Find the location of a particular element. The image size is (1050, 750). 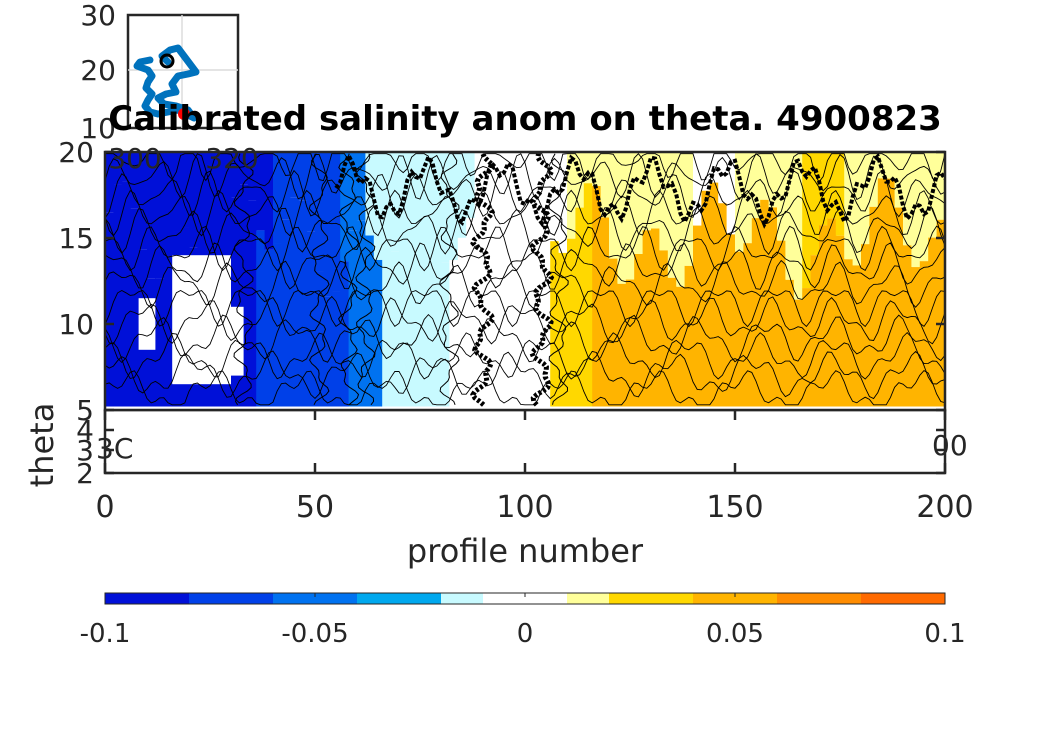

x-tick-label: 150 is located at coordinates (734, 507).